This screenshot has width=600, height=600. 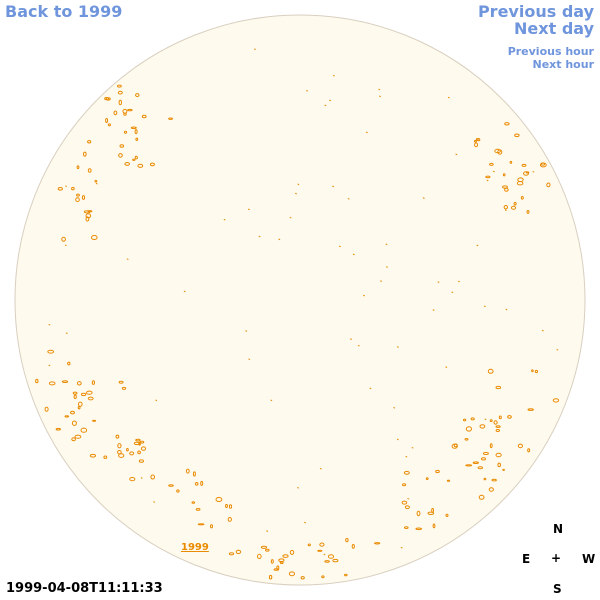 I want to click on previous-day-link: Previous day, so click(x=535, y=11).